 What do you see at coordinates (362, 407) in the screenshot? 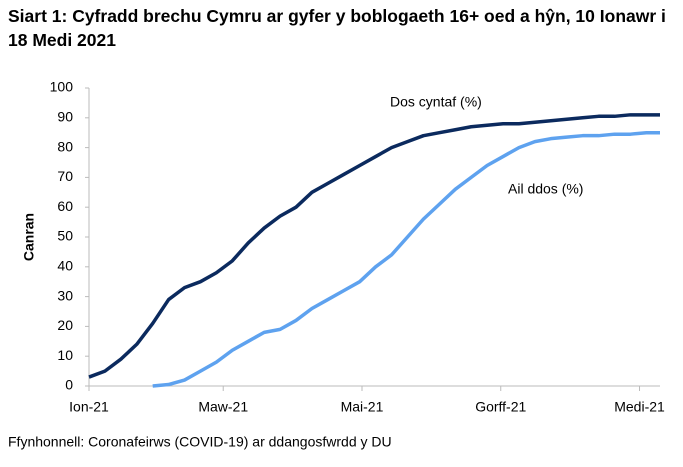
I see `x-tick-label: Mai-21` at bounding box center [362, 407].